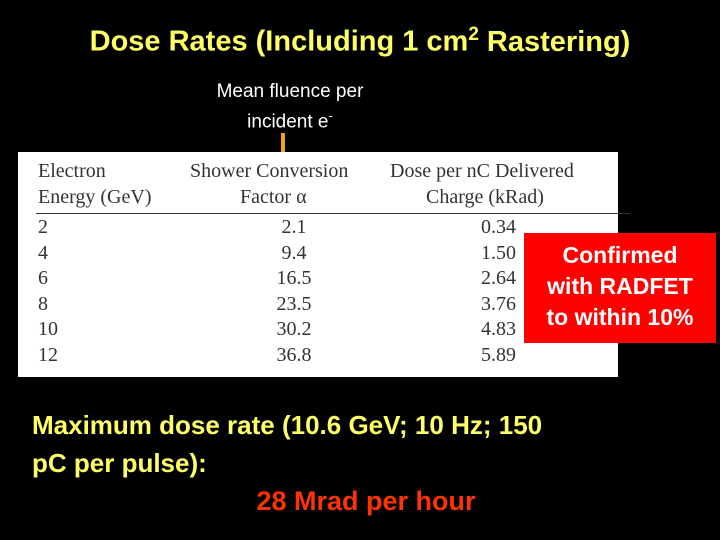 Image resolution: width=720 pixels, height=540 pixels. I want to click on title-sup: 2, so click(473, 34).